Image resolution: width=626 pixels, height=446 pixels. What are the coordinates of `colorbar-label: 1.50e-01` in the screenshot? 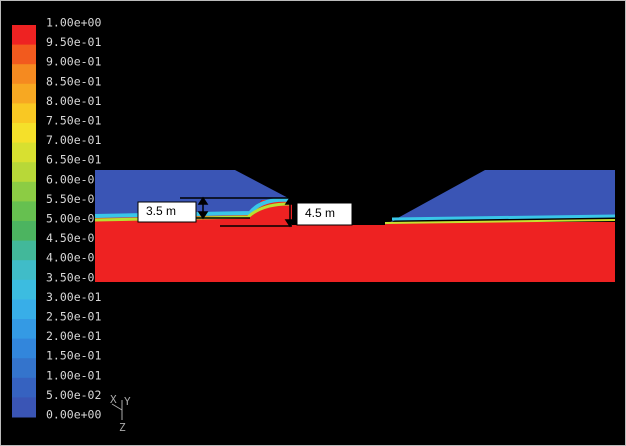 It's located at (73, 356).